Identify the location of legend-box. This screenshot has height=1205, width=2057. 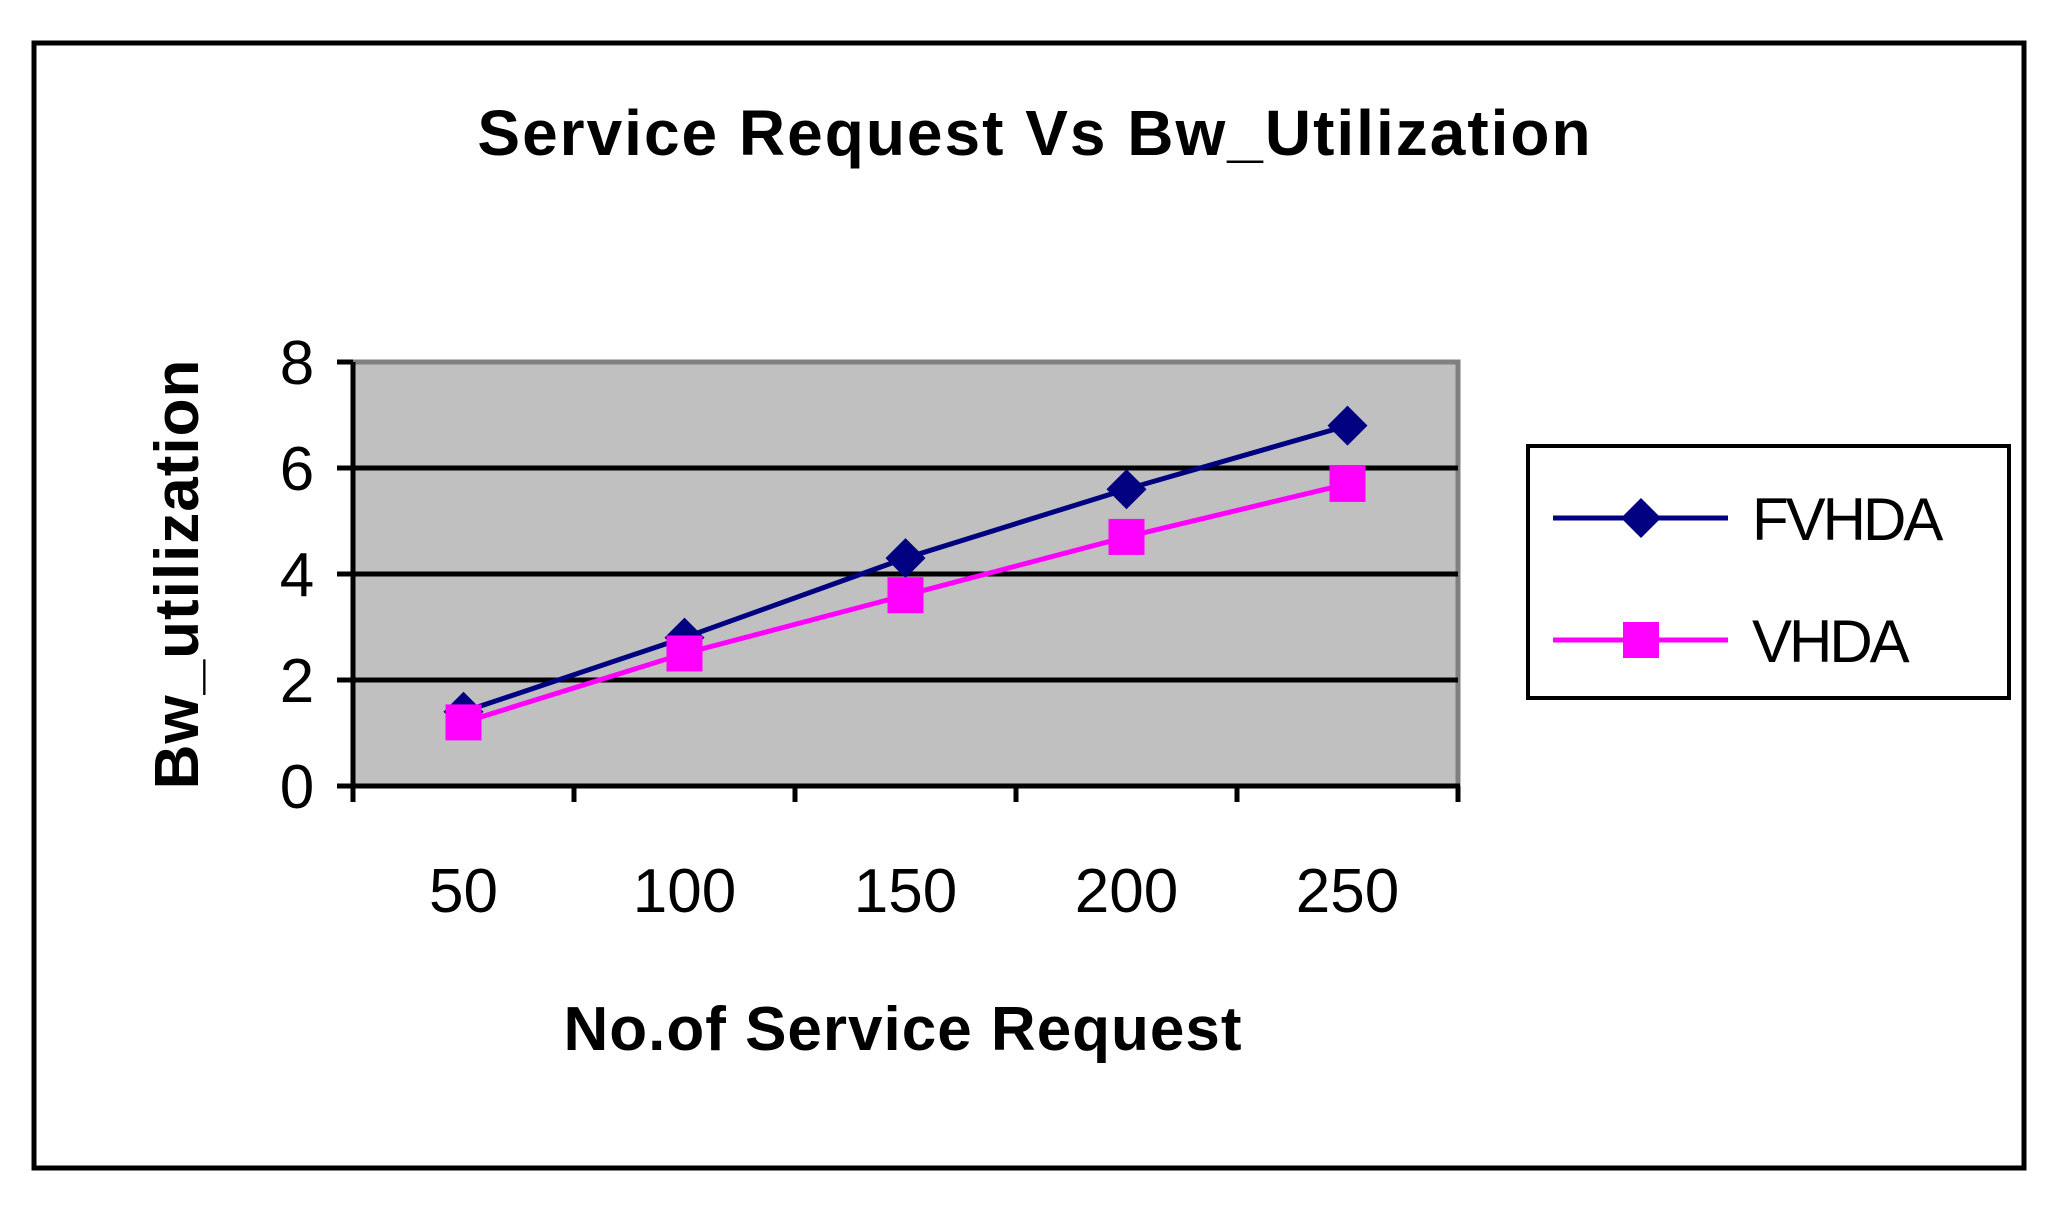
(1768, 572).